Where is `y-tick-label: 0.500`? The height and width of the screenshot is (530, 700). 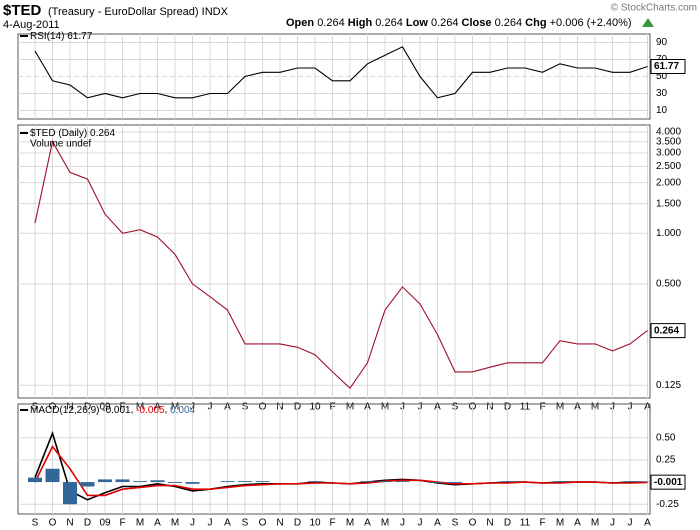
y-tick-label: 0.500 is located at coordinates (668, 284).